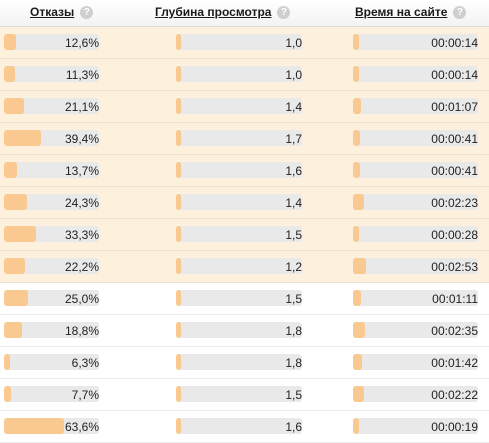  I want to click on depth-value: 1,6, so click(293, 427).